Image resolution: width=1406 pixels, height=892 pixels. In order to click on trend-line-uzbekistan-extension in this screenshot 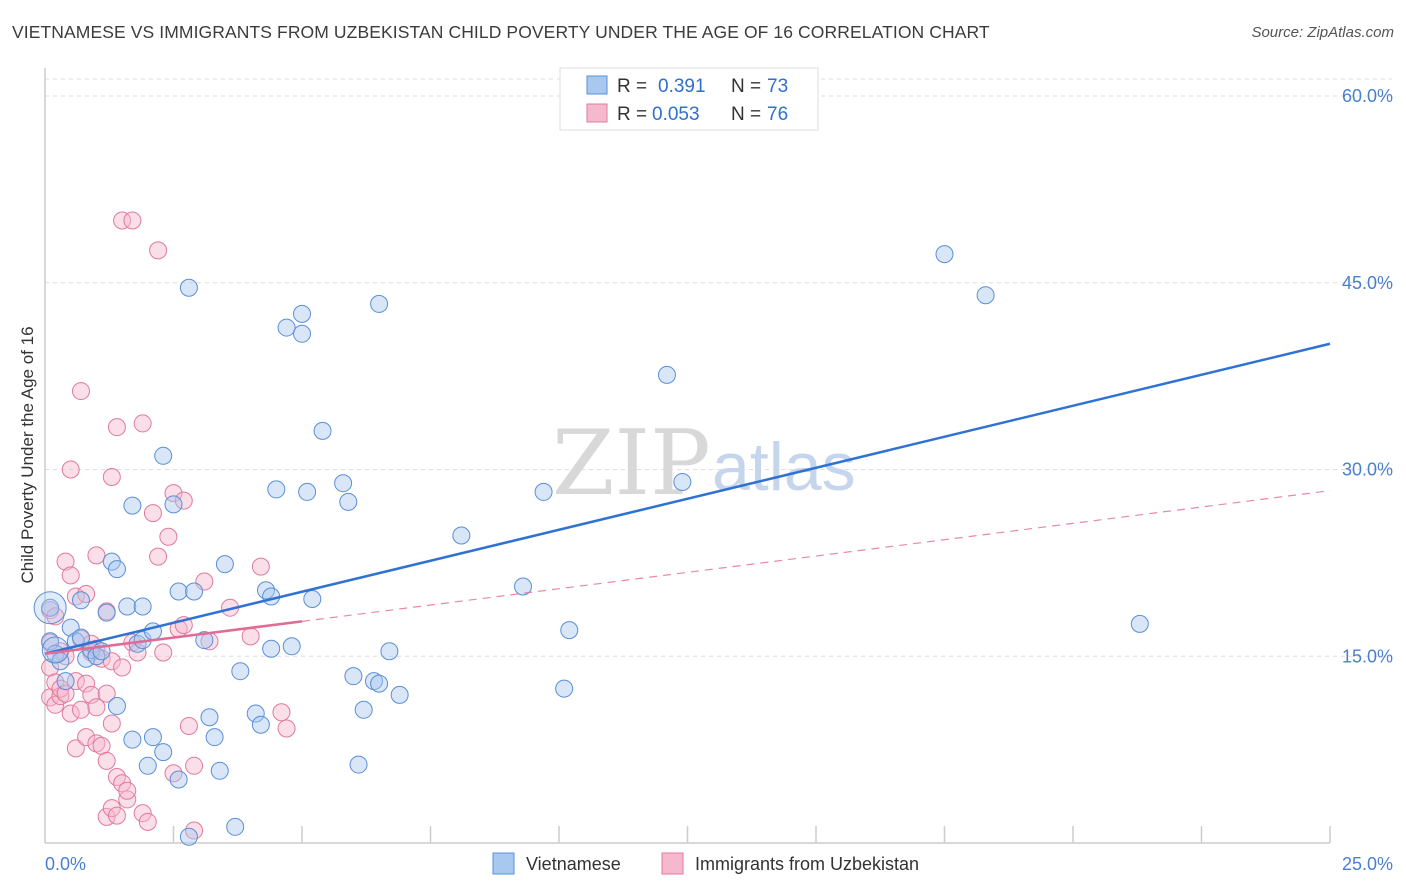, I will do `click(816, 556)`.